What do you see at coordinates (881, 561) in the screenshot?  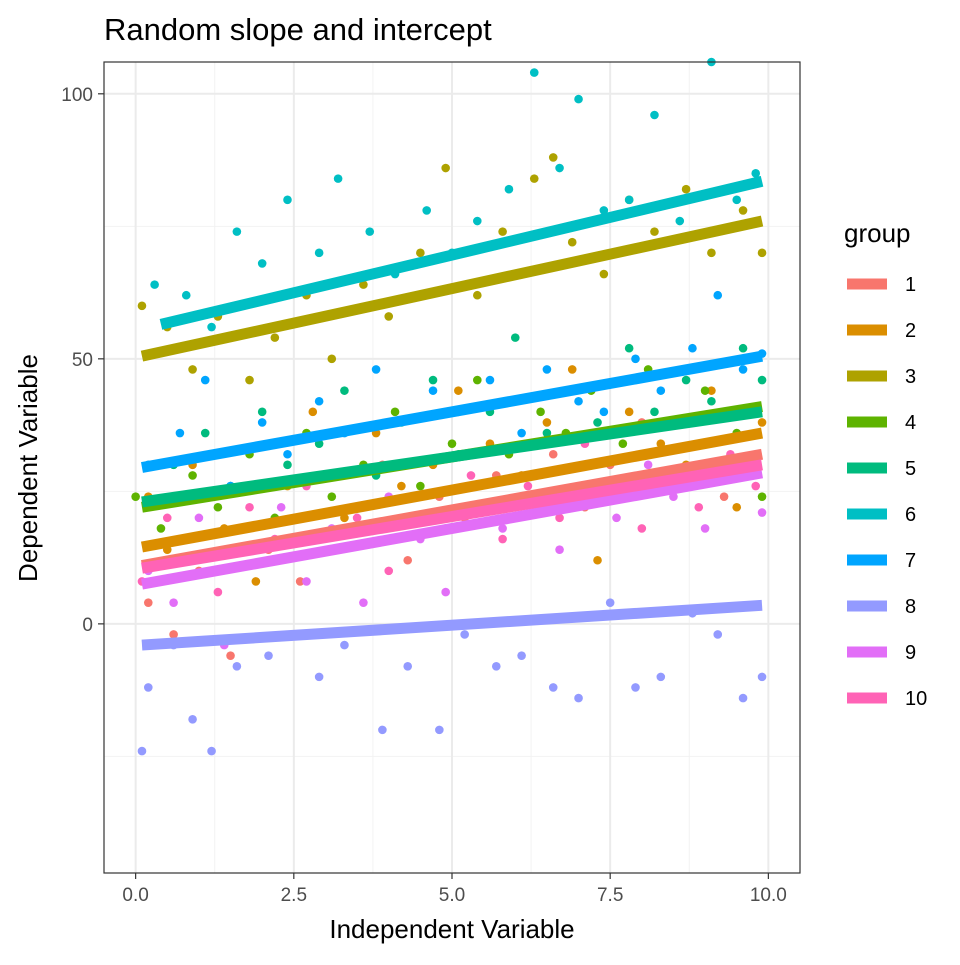 I see `legend-item-7: 7` at bounding box center [881, 561].